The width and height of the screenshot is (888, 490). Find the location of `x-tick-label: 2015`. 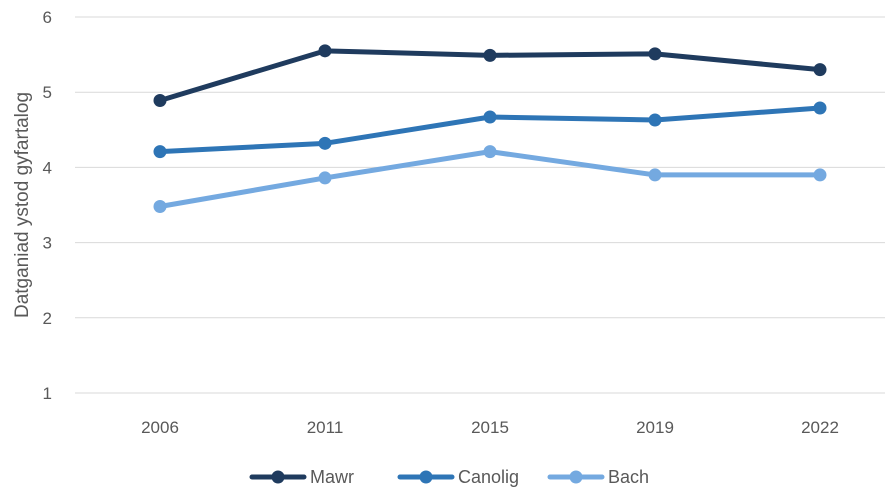

x-tick-label: 2015 is located at coordinates (490, 427).